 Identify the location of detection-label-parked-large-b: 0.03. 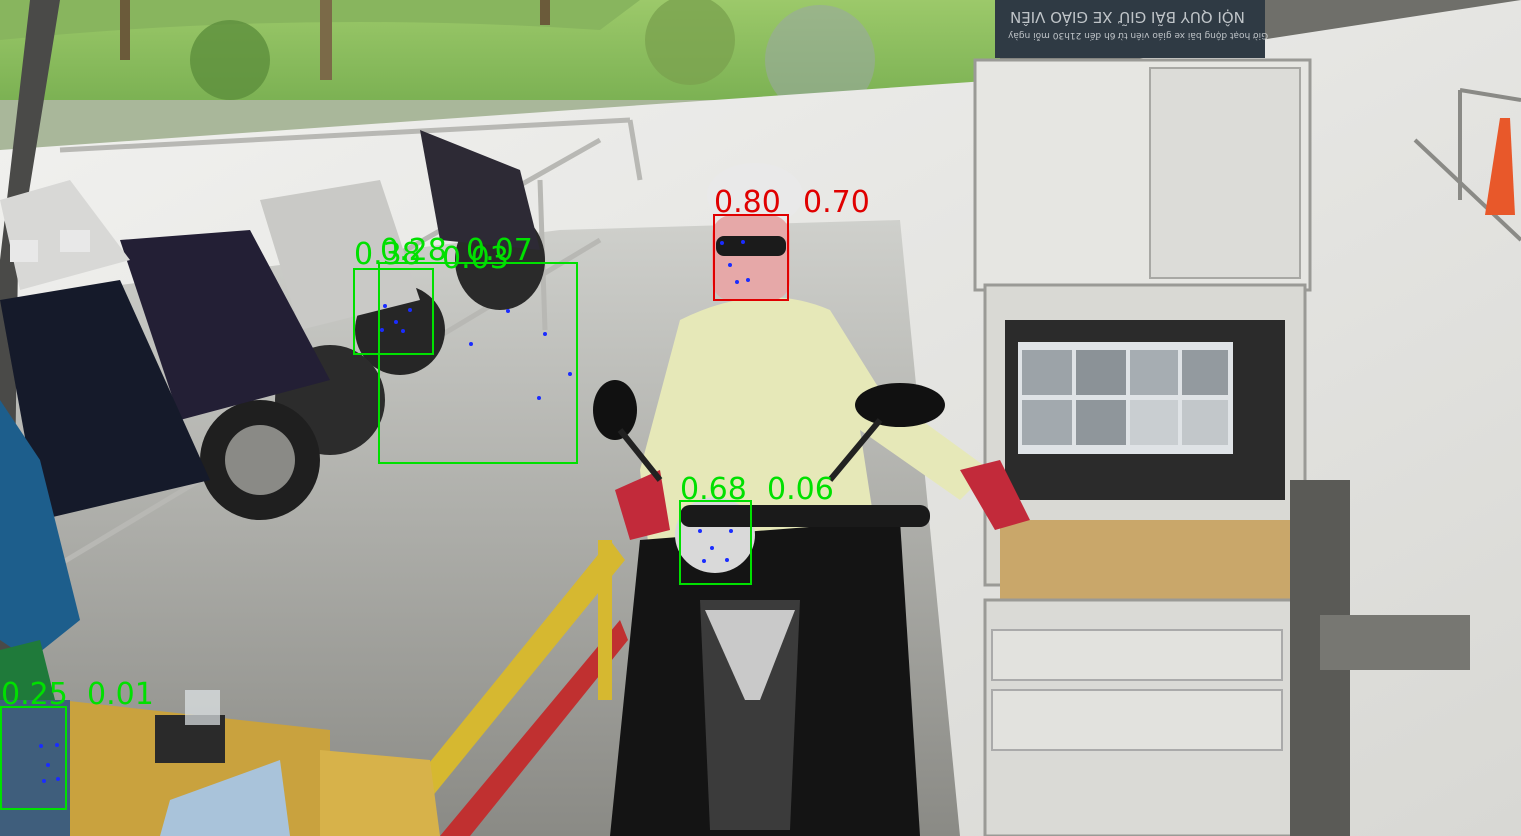
(475, 259).